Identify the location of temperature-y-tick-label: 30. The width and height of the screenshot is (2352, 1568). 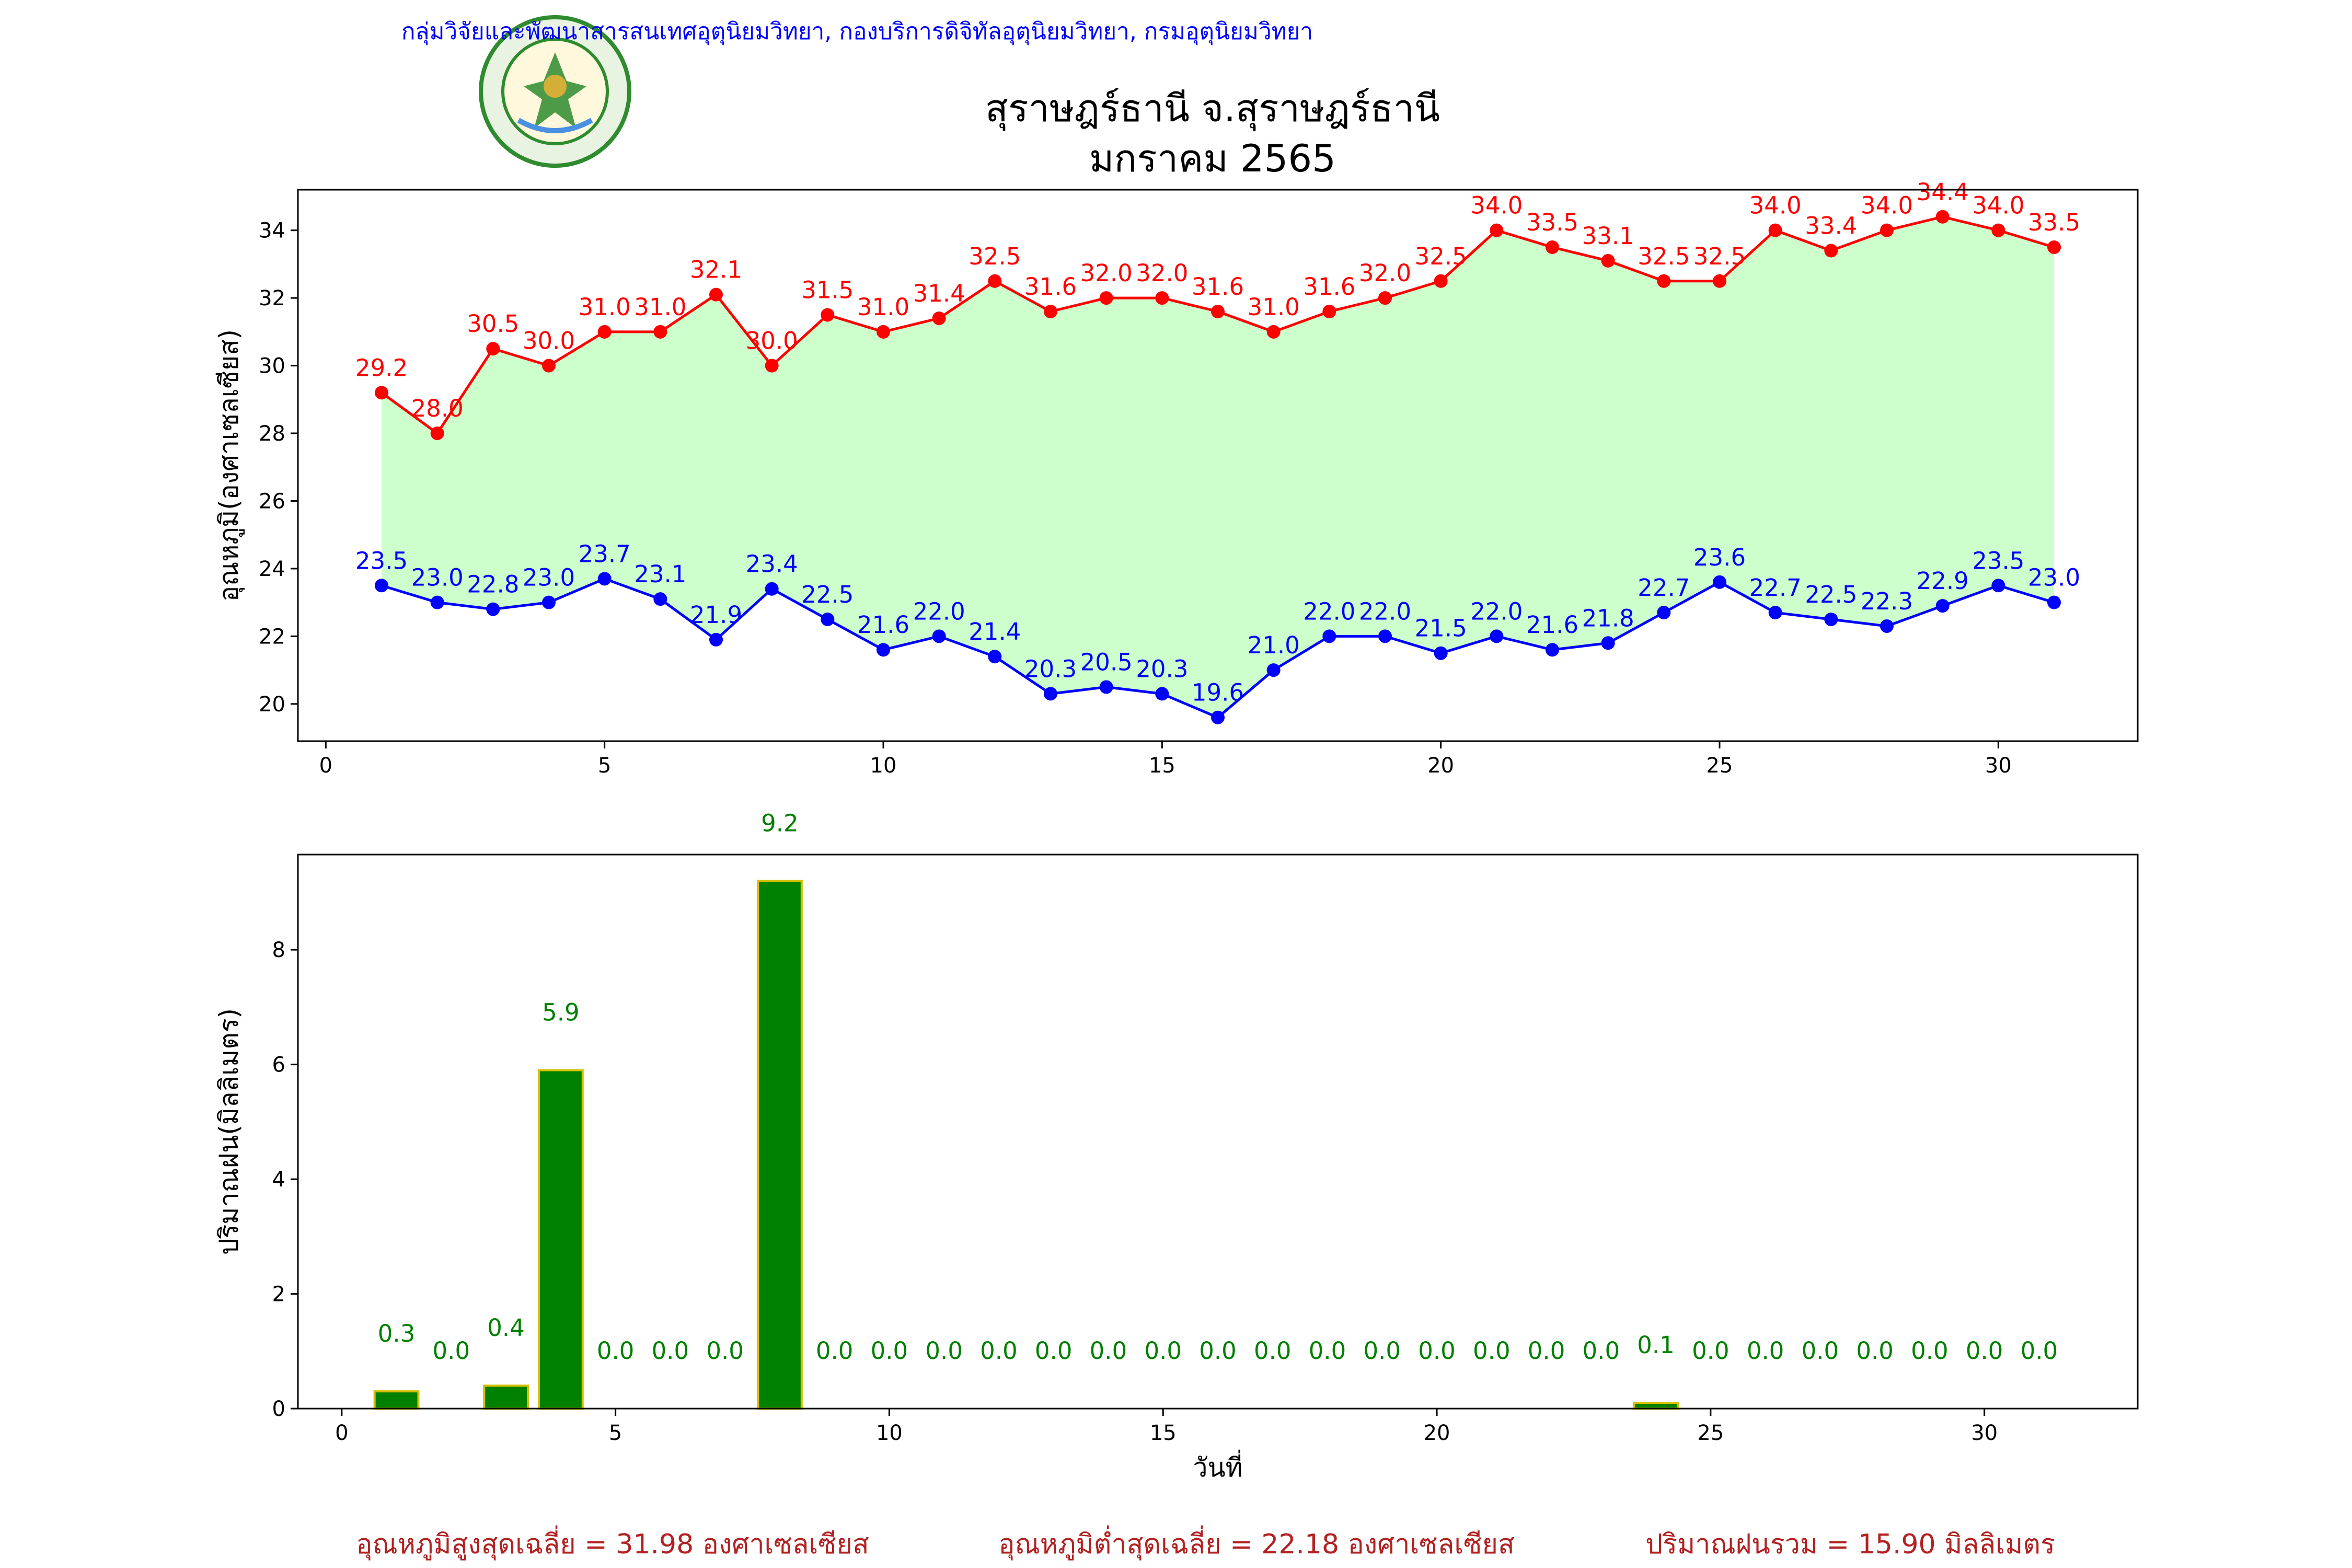
(272, 366).